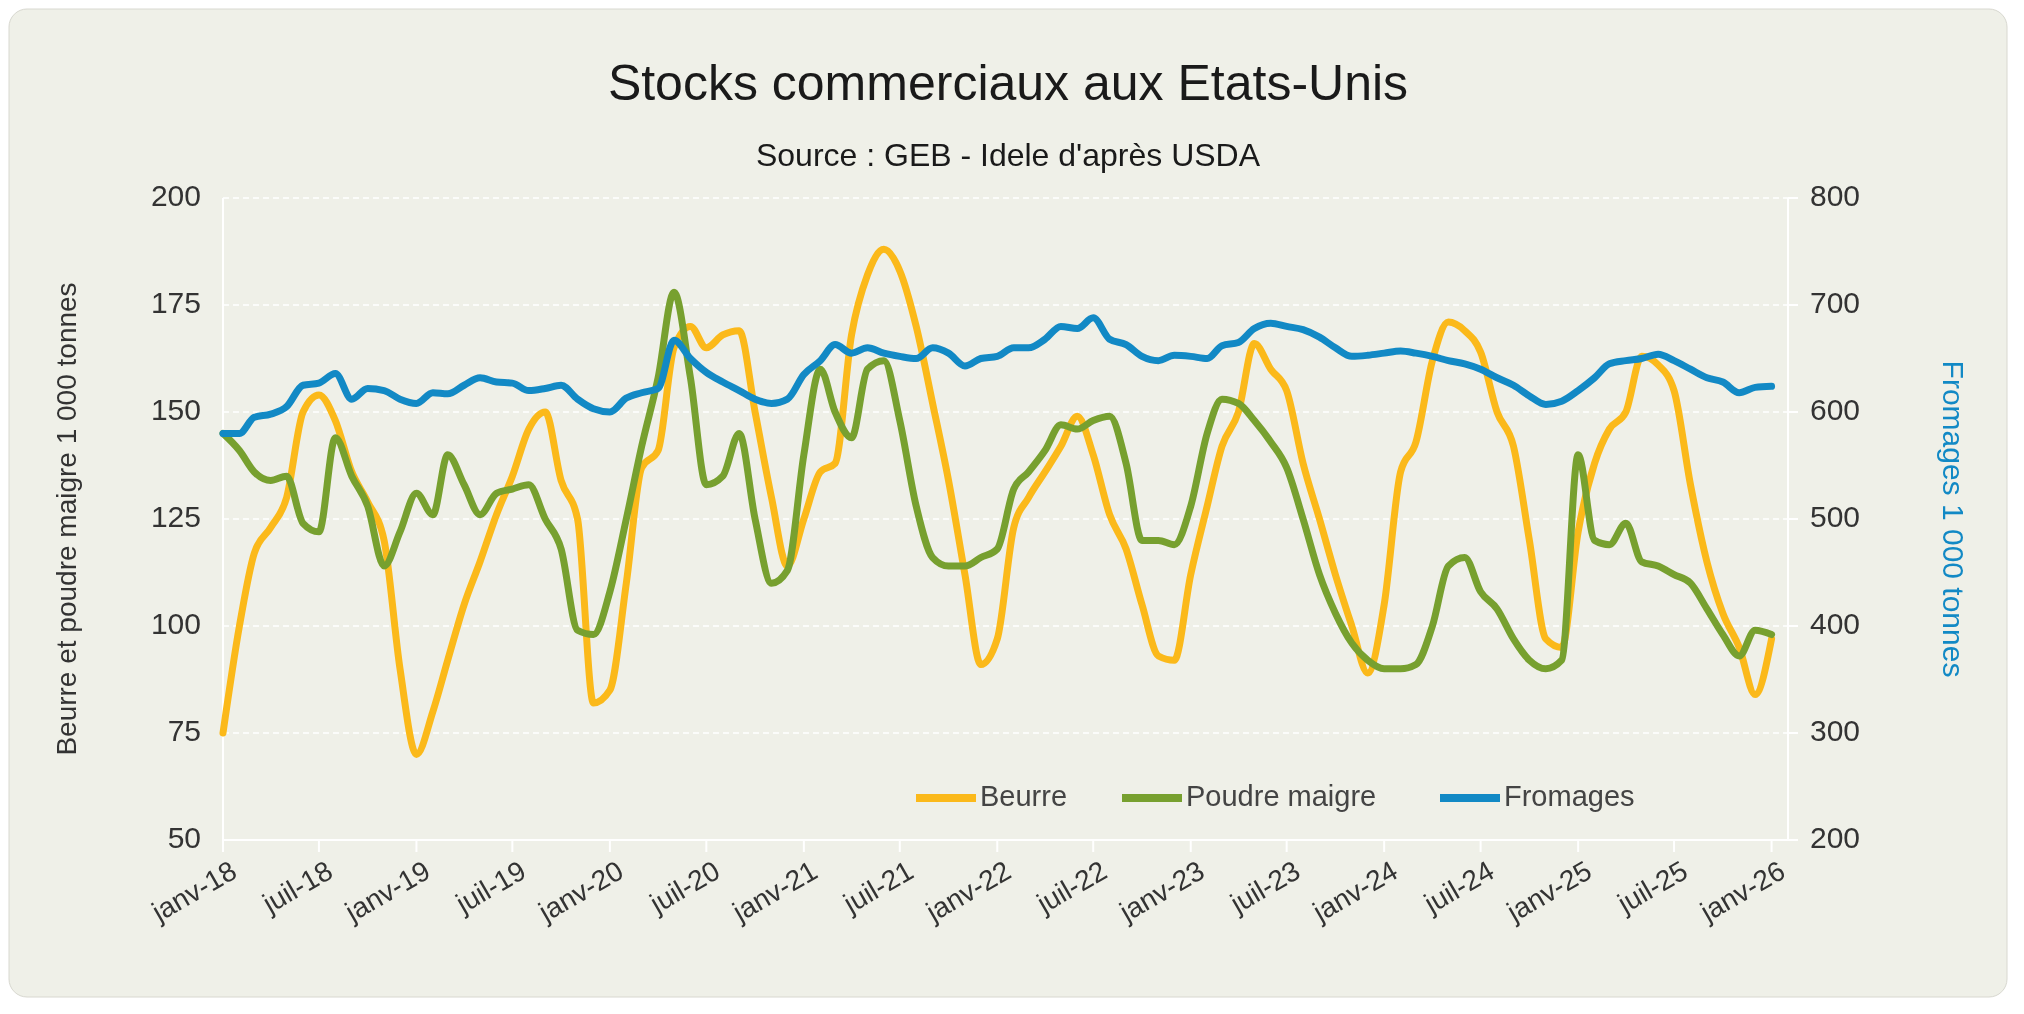 This screenshot has height=1014, width=2024. What do you see at coordinates (175, 302) in the screenshot?
I see `y-tick-label: 175` at bounding box center [175, 302].